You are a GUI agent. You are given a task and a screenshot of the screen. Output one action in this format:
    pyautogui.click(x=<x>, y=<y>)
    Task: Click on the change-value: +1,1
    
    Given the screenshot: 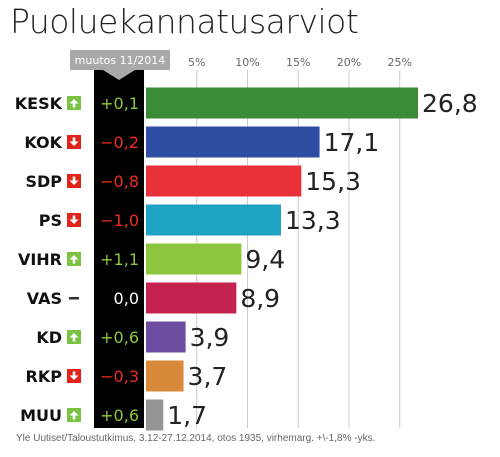 What is the action you would take?
    pyautogui.click(x=119, y=259)
    